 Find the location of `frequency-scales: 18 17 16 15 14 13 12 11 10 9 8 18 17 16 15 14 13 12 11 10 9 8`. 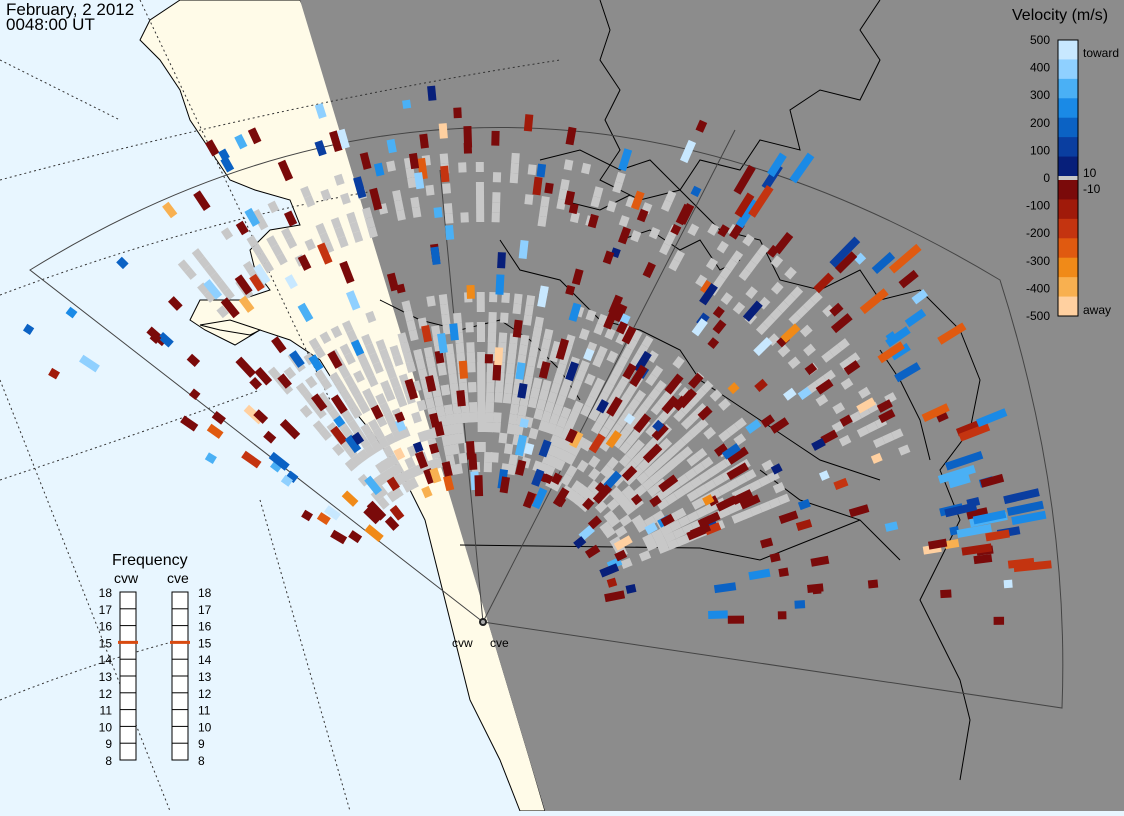

frequency-scales: 18 17 16 15 14 13 12 11 10 9 8 18 17 16 15 14 13 12 11 10 9 8 is located at coordinates (155, 677).